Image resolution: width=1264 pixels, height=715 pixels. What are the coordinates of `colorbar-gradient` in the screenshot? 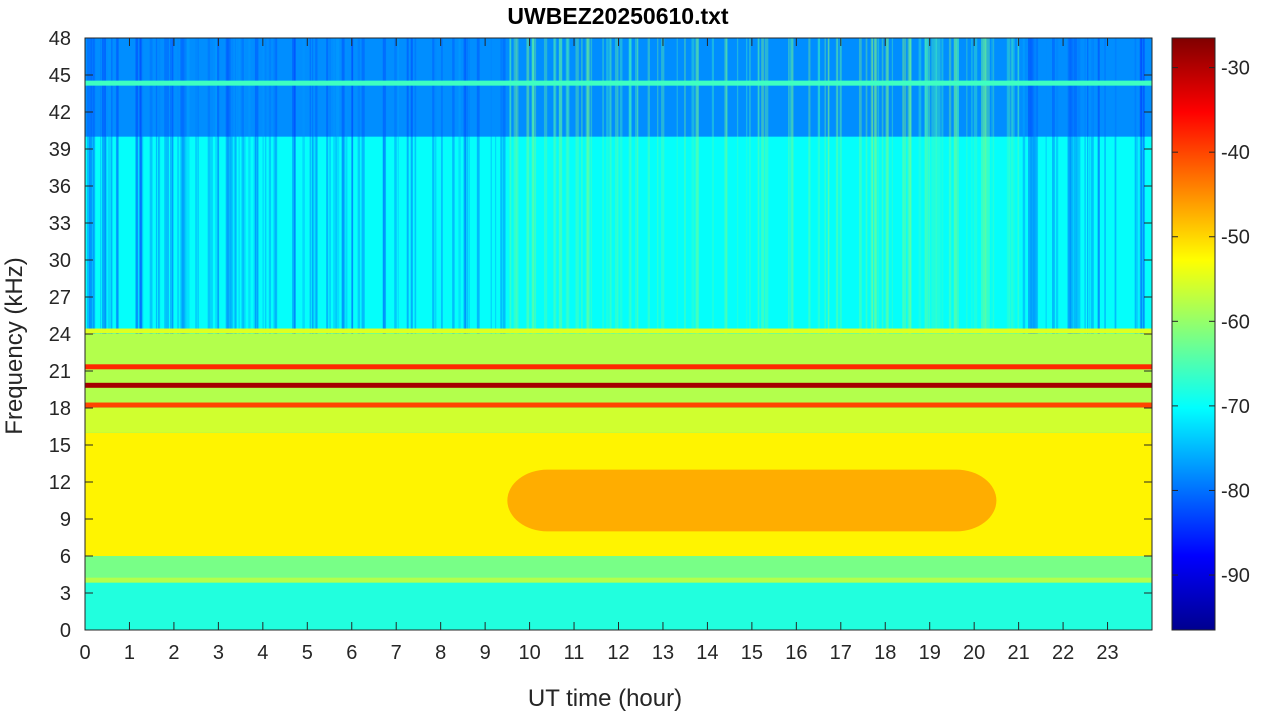 It's located at (1193, 334).